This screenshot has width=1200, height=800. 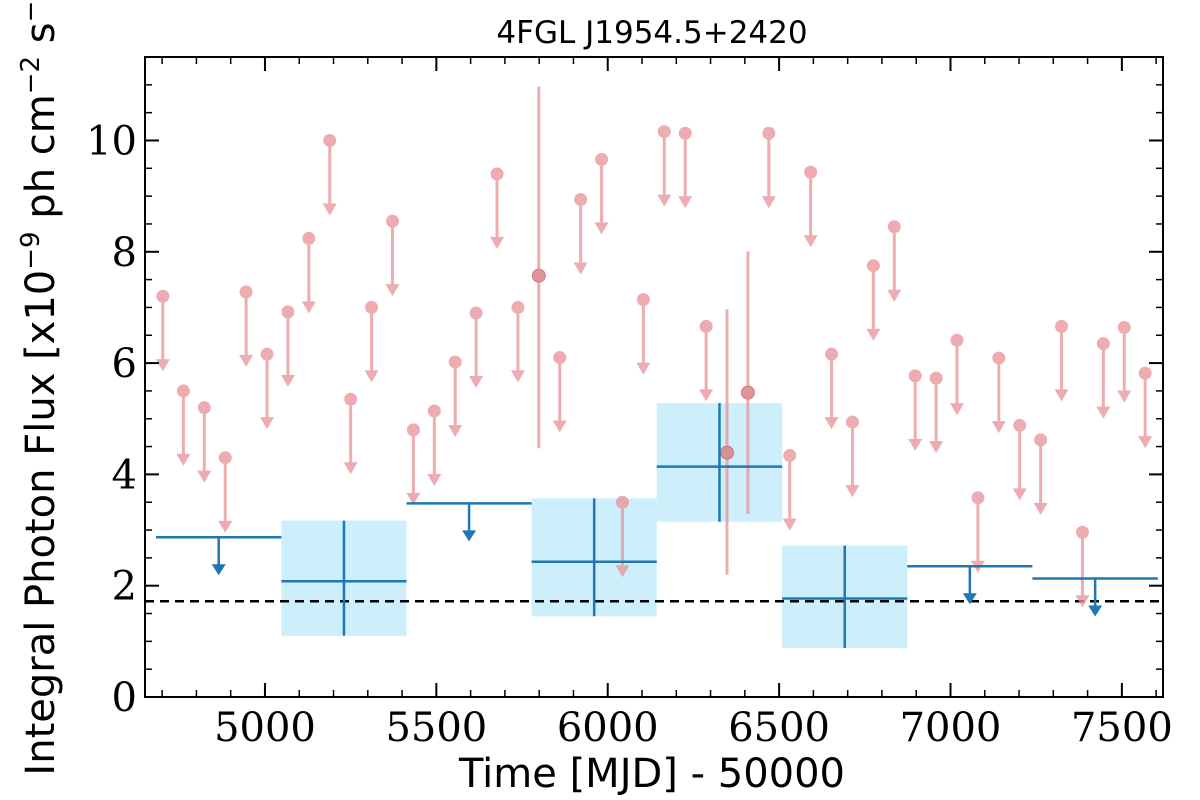 I want to click on y-axis-label: Integral Photon Flux [x10−9 ph cm−2 s−1], so click(x=40, y=388).